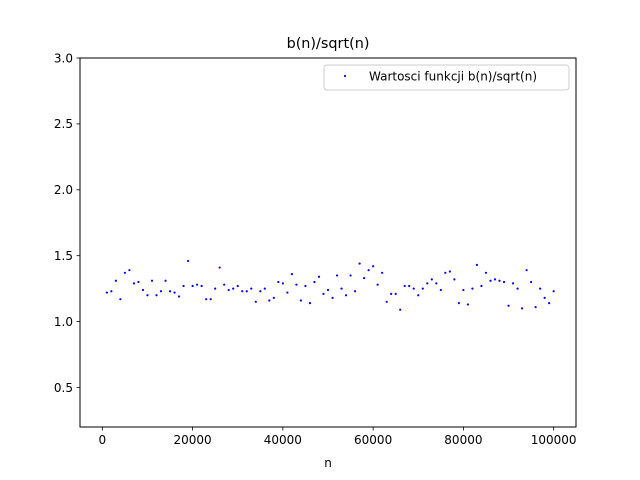 This screenshot has height=480, width=640. I want to click on legend: Wartosci funkcji b(n)/sqrt(n), so click(446, 77).